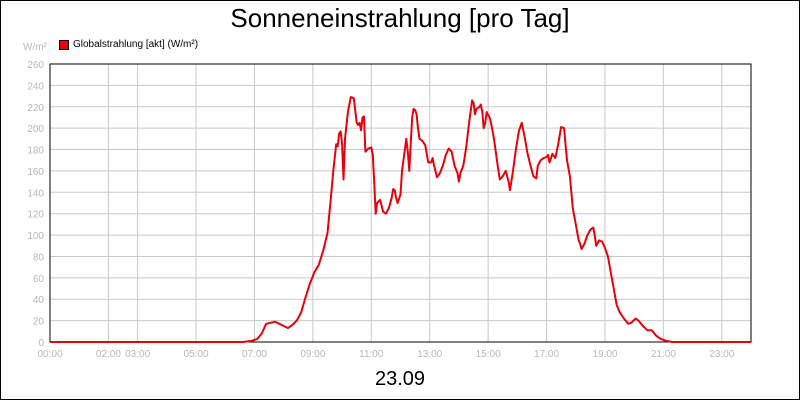 The width and height of the screenshot is (800, 400). Describe the element at coordinates (400, 379) in the screenshot. I see `date-label: 23.09` at that location.